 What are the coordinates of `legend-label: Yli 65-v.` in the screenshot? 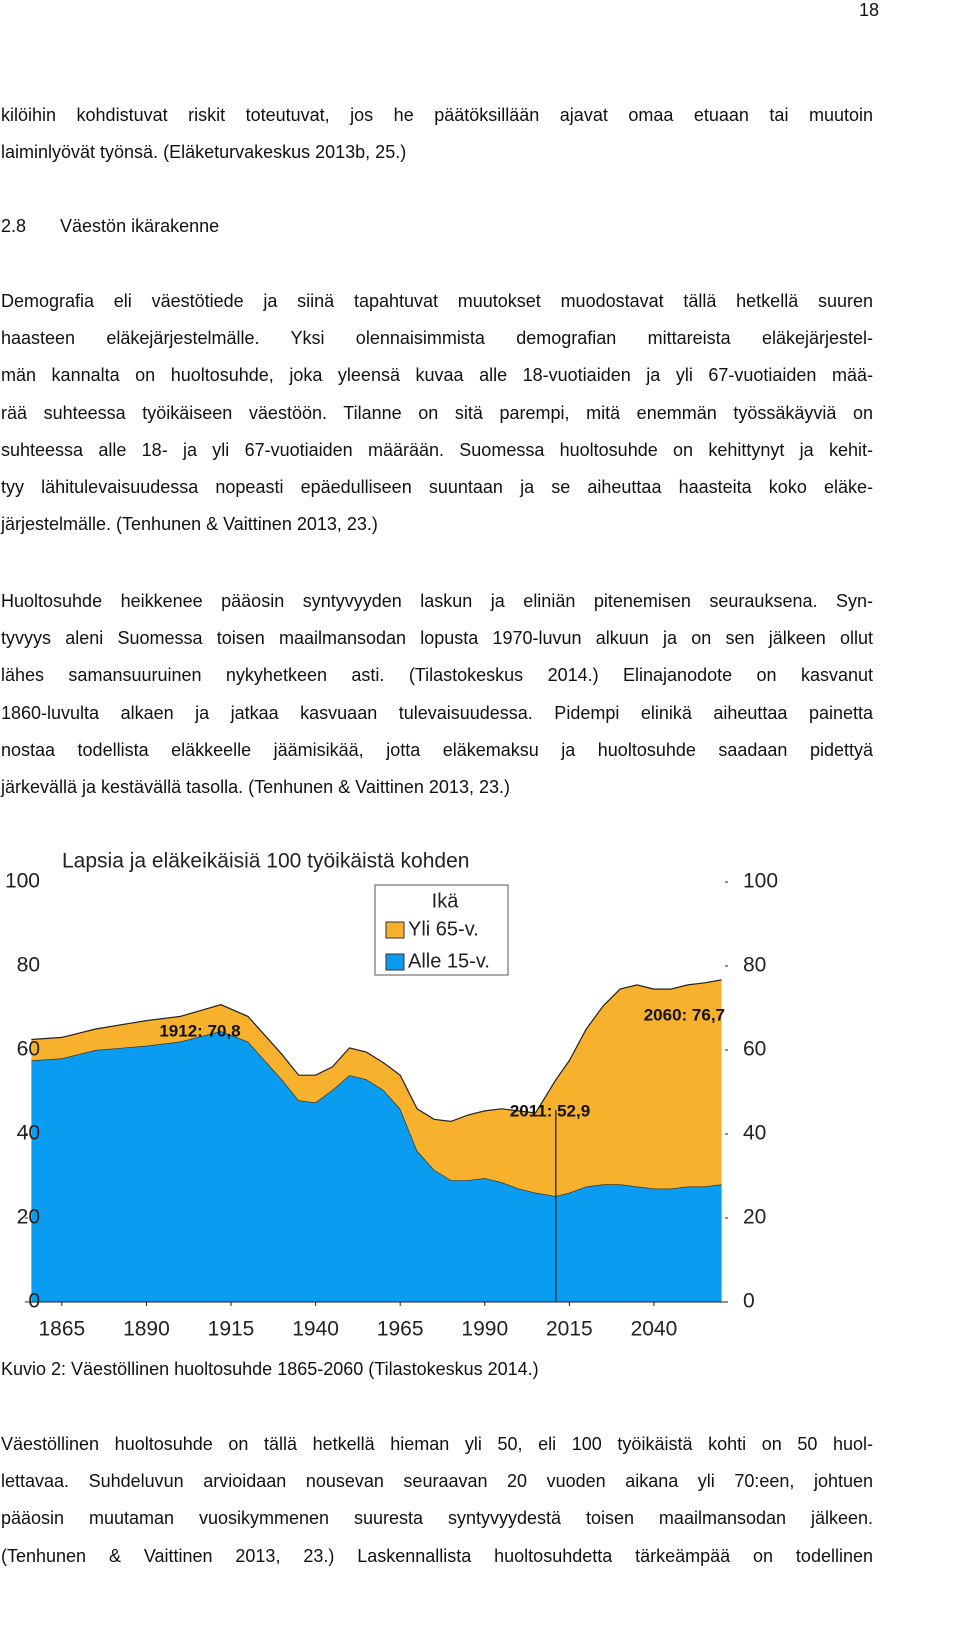 It's located at (443, 929).